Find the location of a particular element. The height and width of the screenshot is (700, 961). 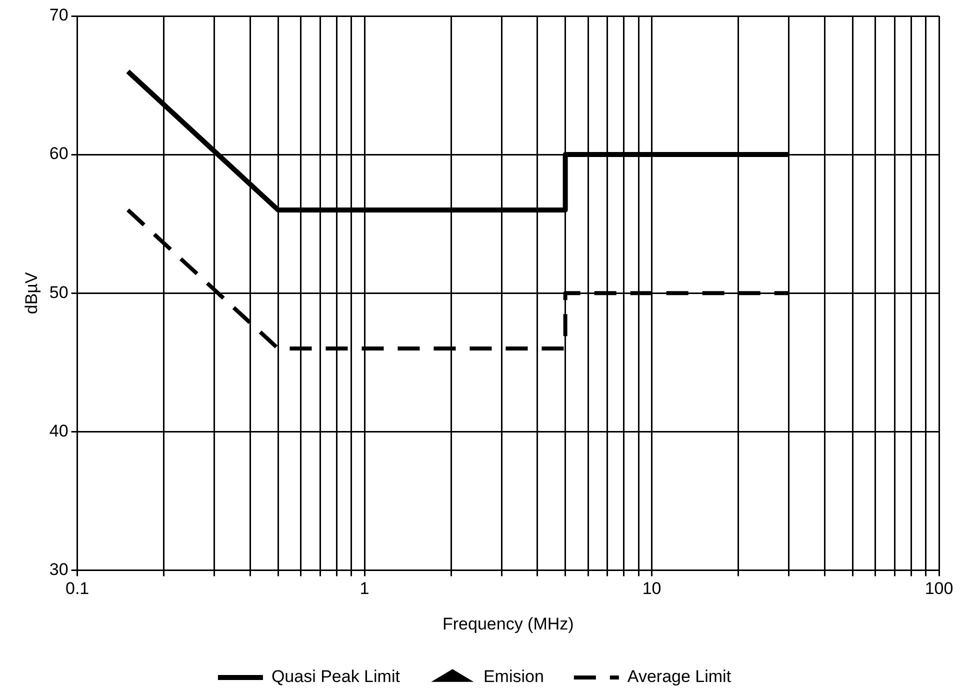

y-tick-label: 60 is located at coordinates (58, 154).